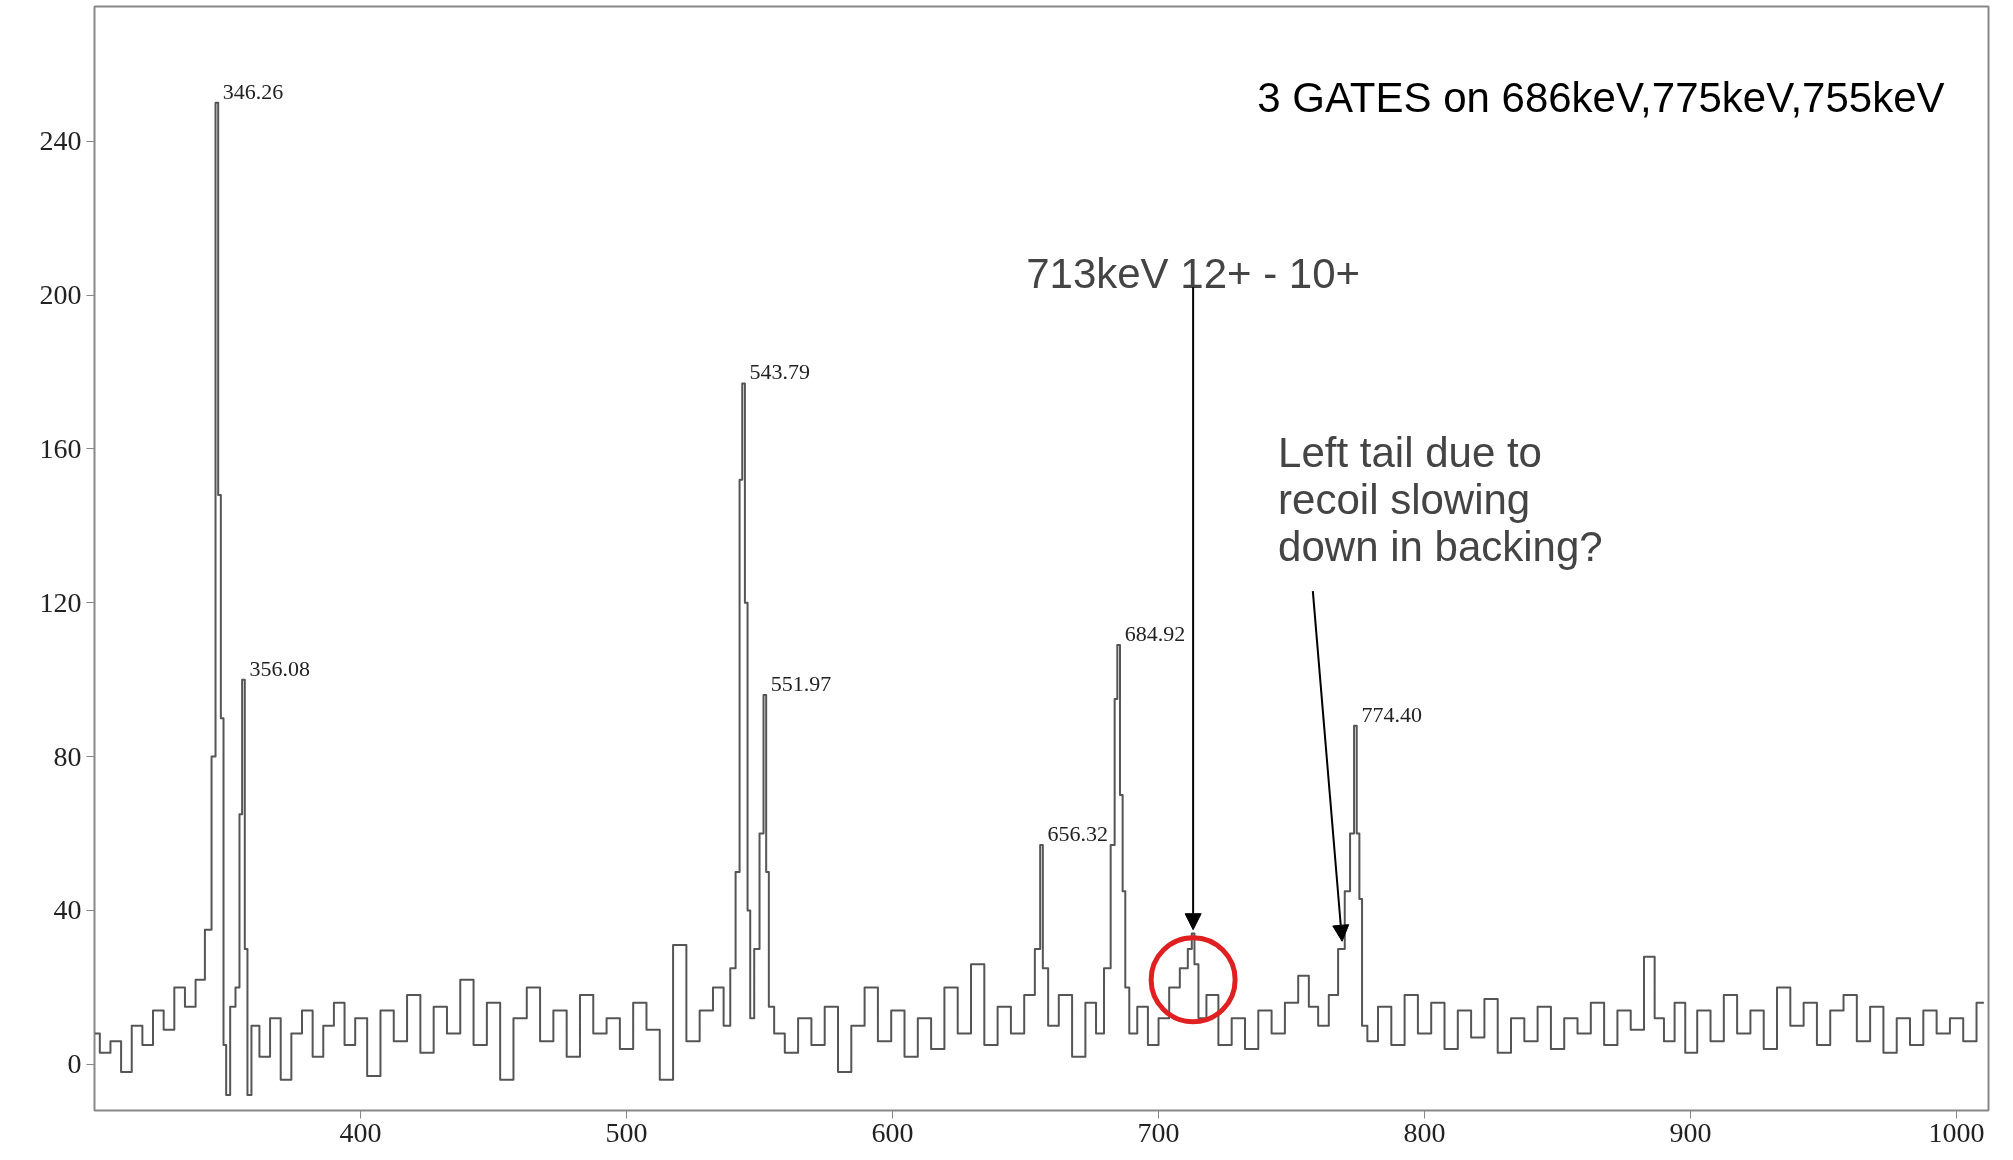  Describe the element at coordinates (1155, 634) in the screenshot. I see `annotation: 684.92` at that location.